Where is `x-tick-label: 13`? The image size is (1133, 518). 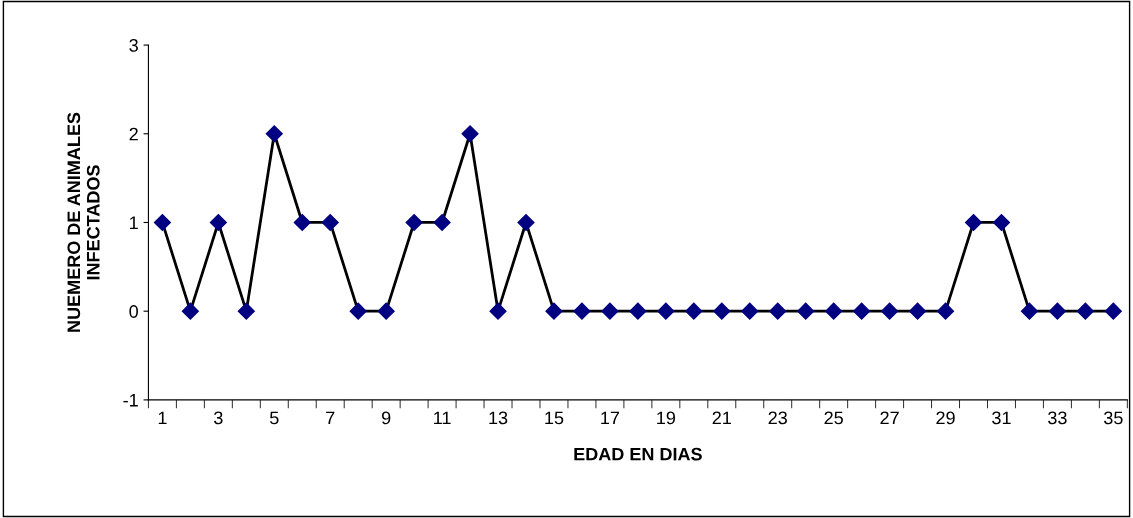
x-tick-label: 13 is located at coordinates (498, 418).